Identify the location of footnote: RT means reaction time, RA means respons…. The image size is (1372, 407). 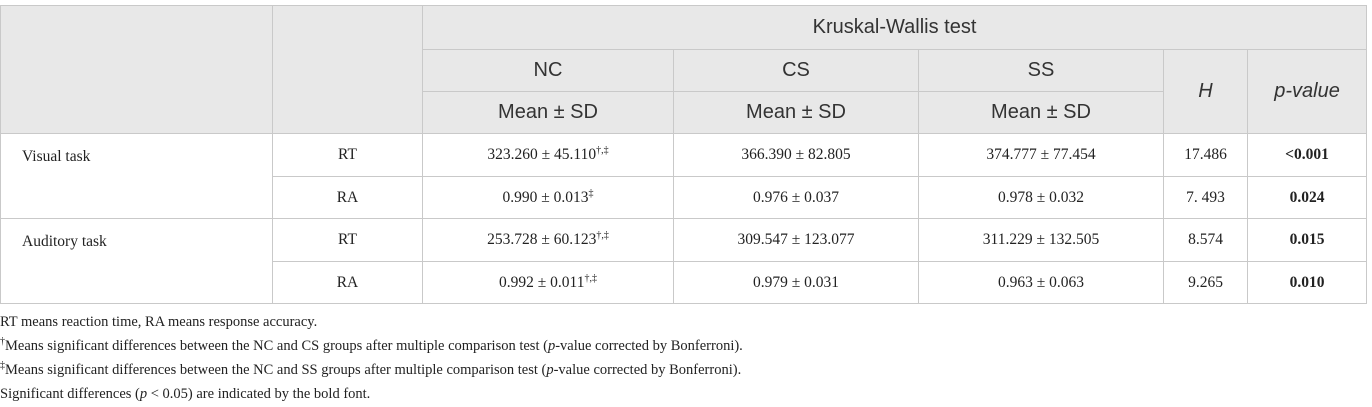
(371, 322).